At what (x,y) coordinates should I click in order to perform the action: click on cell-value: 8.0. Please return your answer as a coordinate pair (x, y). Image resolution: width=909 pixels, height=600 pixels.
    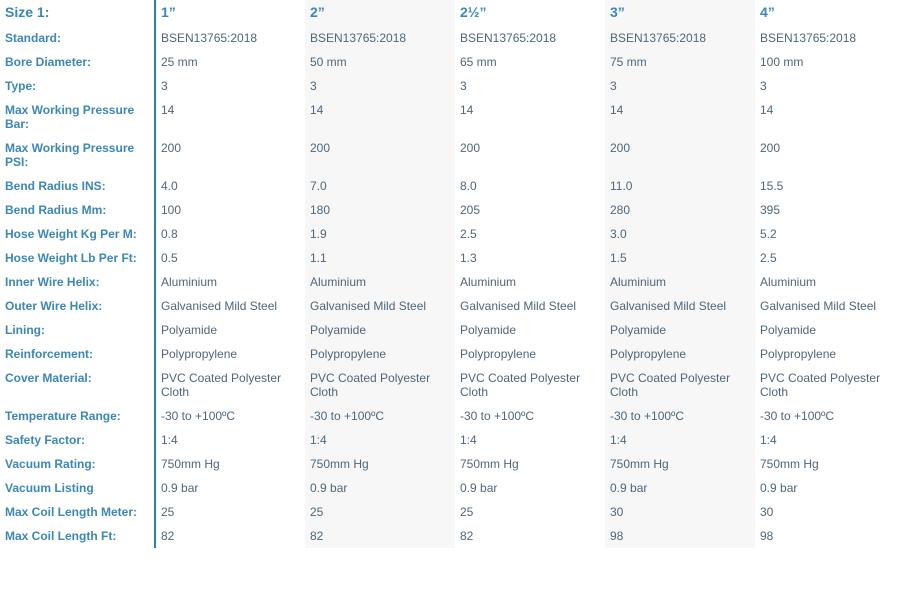
    Looking at the image, I should click on (468, 186).